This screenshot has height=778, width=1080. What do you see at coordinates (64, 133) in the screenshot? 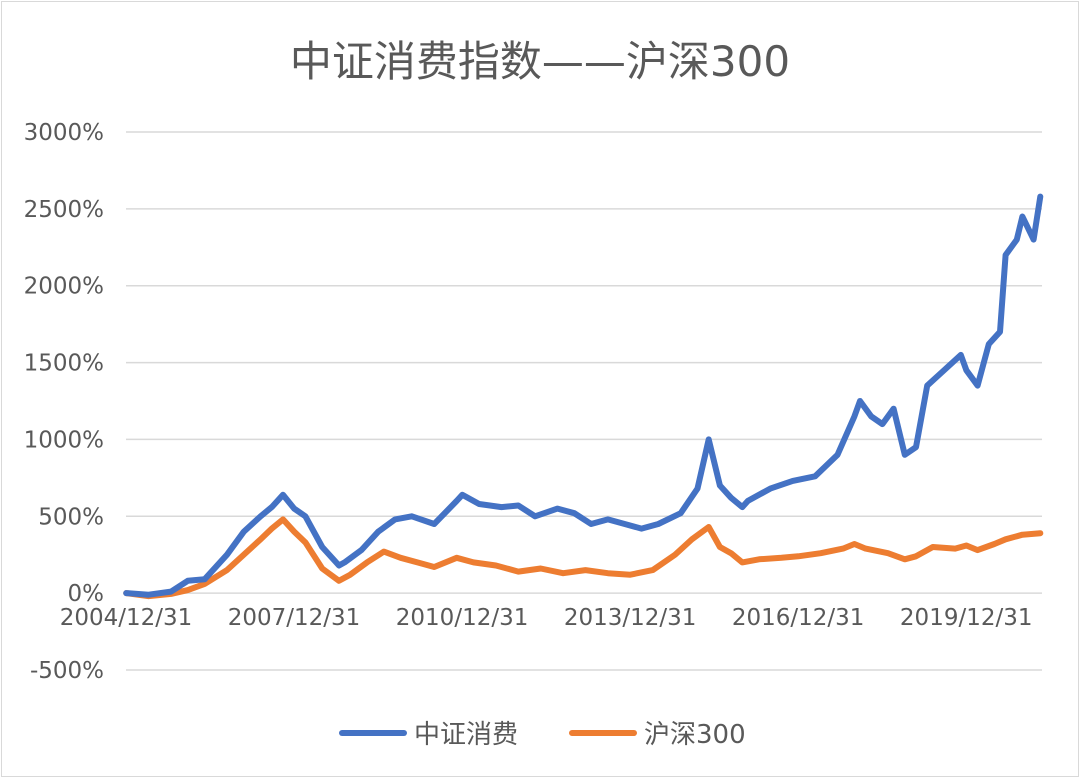
I see `y-tick-label: 3000%` at bounding box center [64, 133].